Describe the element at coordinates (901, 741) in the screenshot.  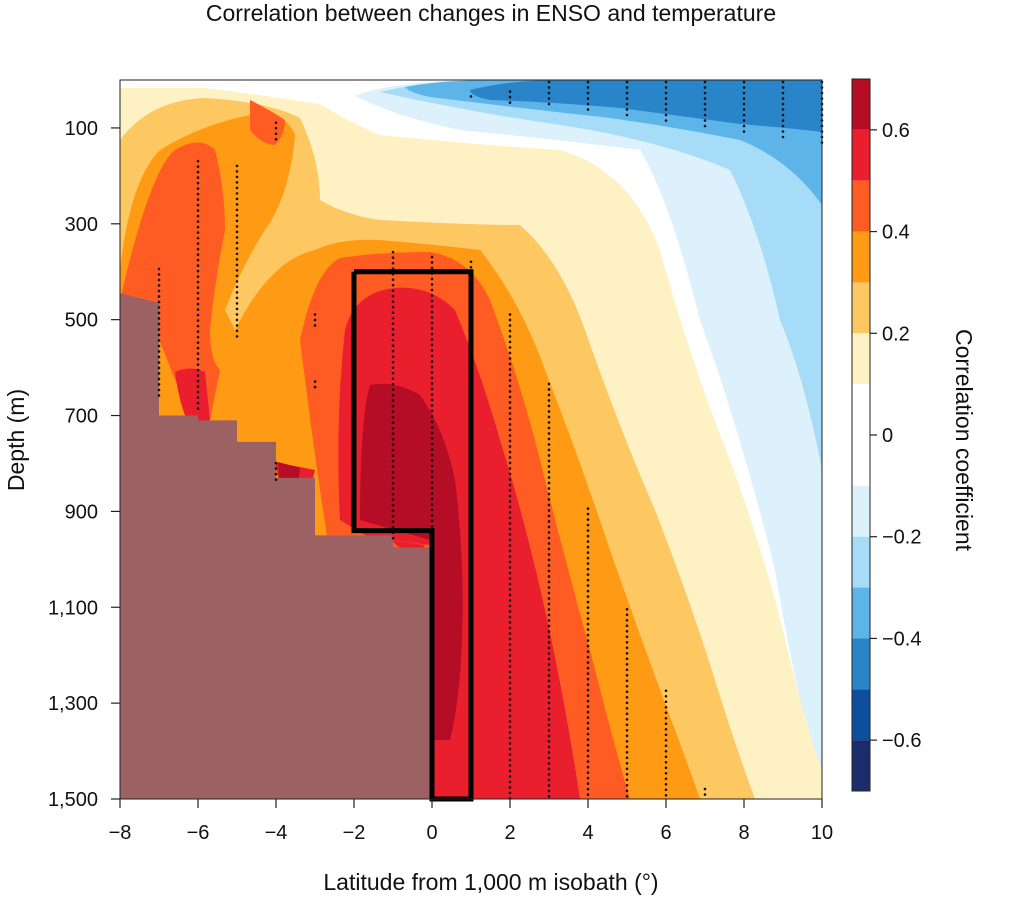
I see `colorbar-tick-label: −0.6` at that location.